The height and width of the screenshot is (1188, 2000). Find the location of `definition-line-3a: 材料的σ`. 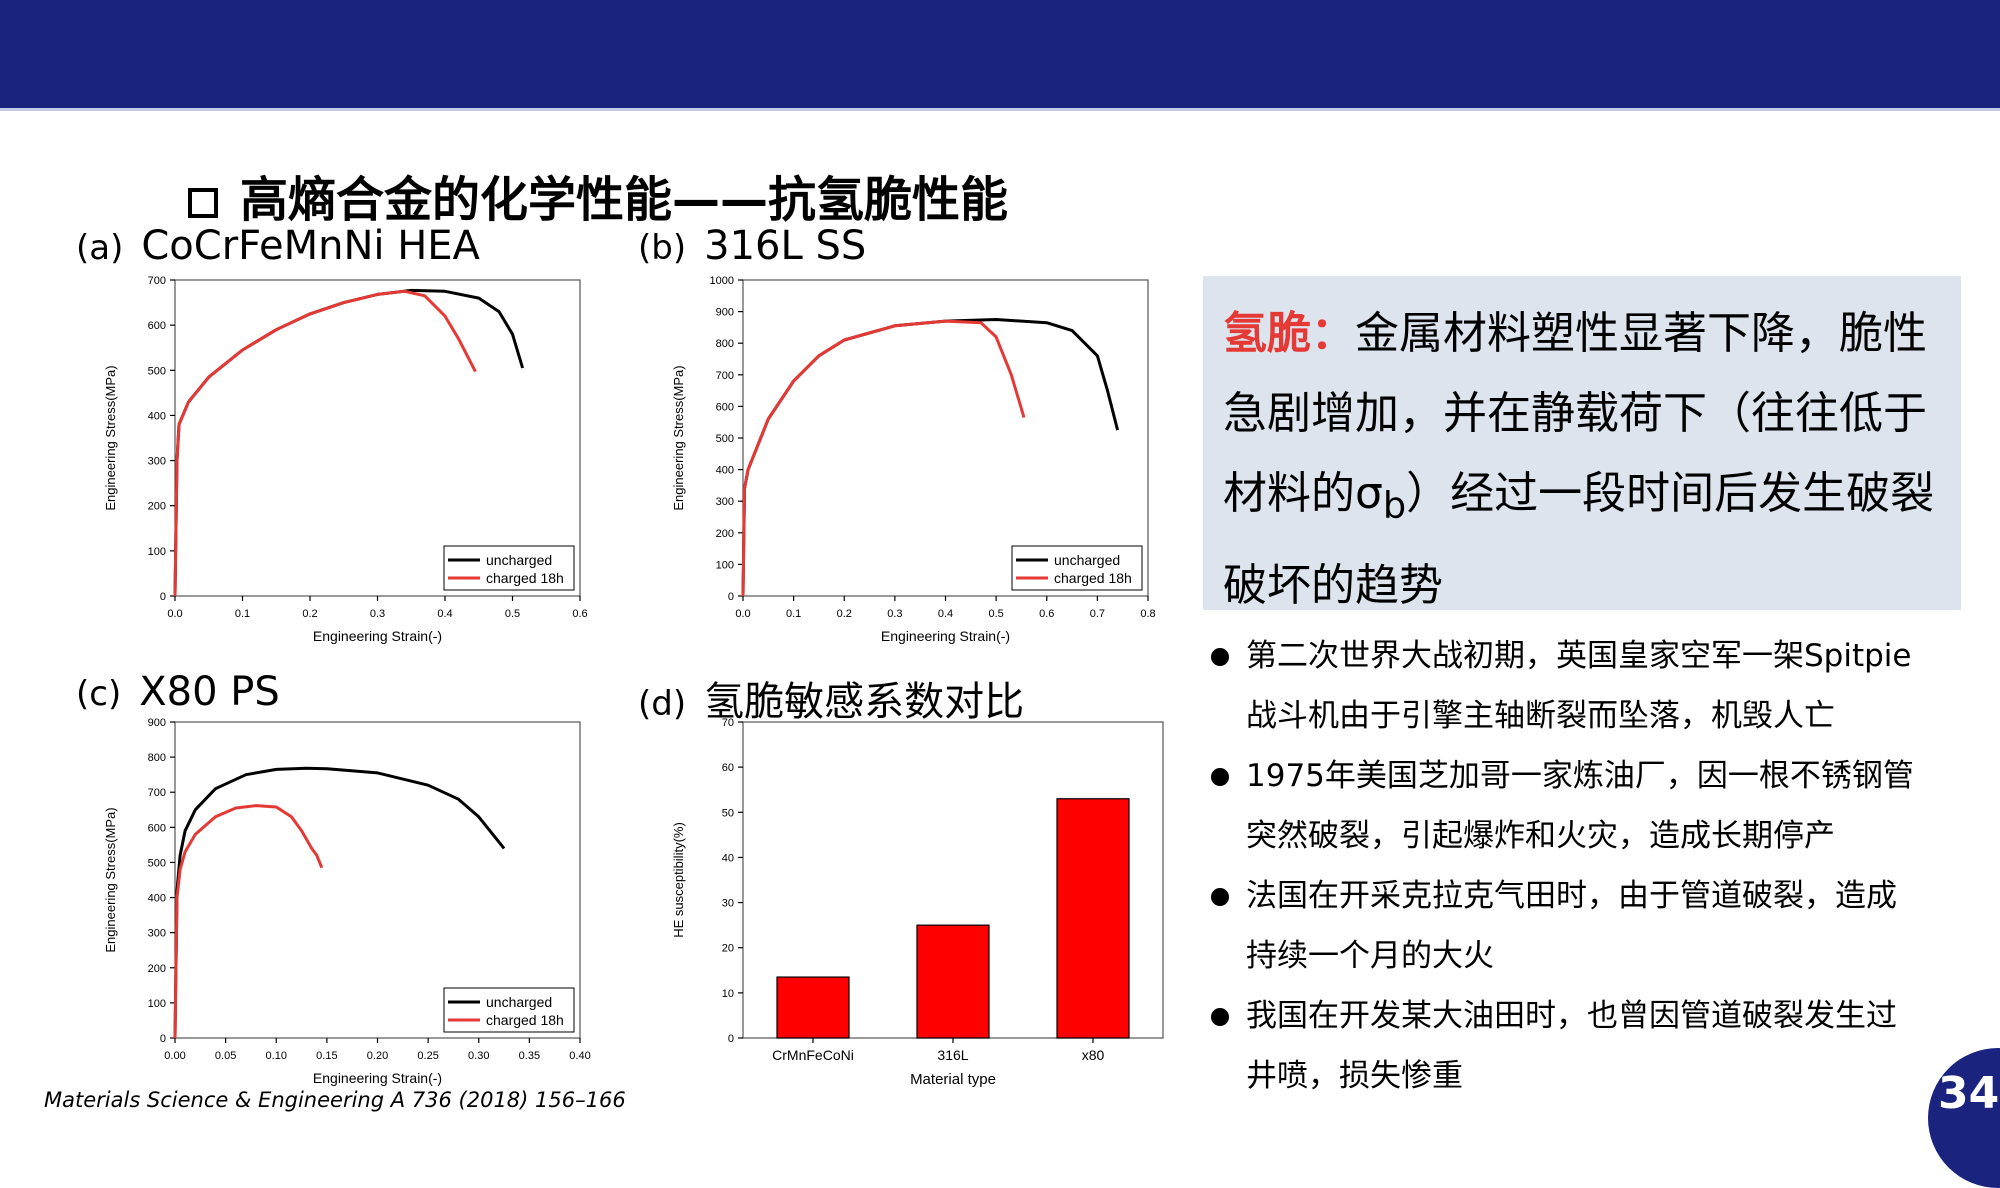

definition-line-3a: 材料的σ is located at coordinates (1303, 493).